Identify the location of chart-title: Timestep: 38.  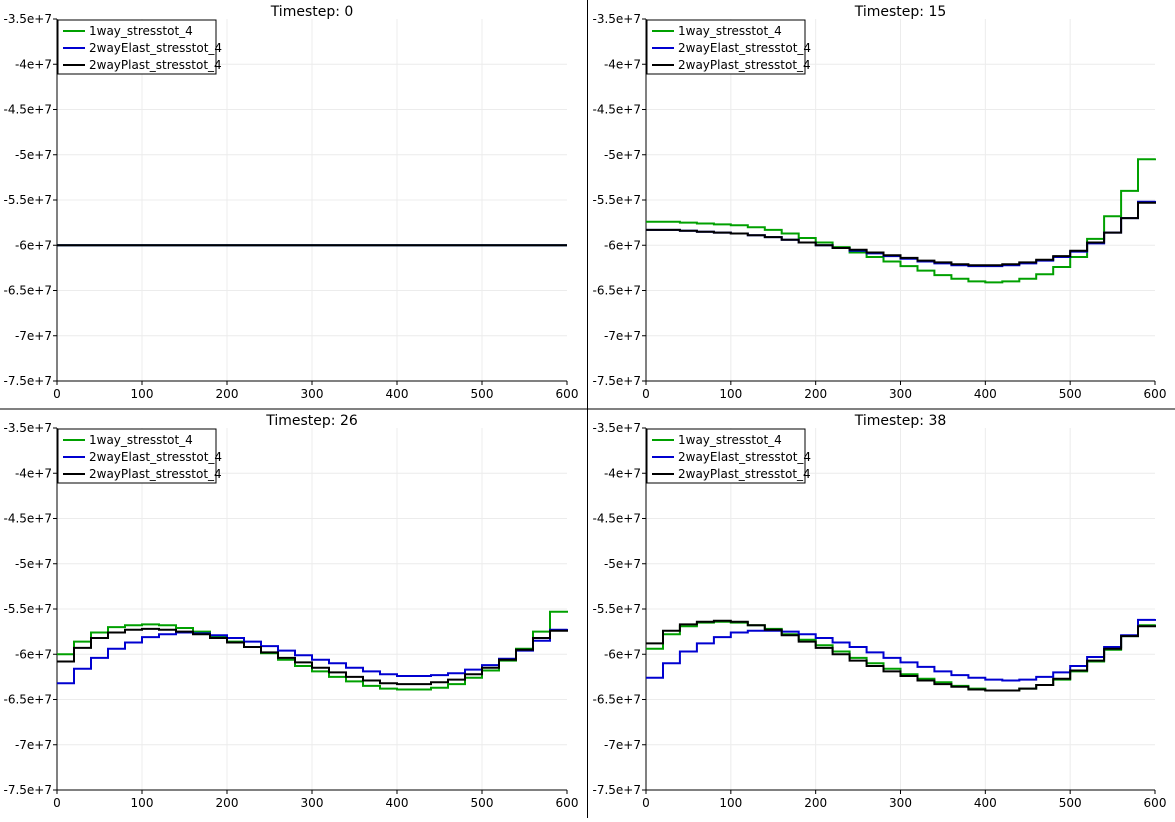
(900, 421).